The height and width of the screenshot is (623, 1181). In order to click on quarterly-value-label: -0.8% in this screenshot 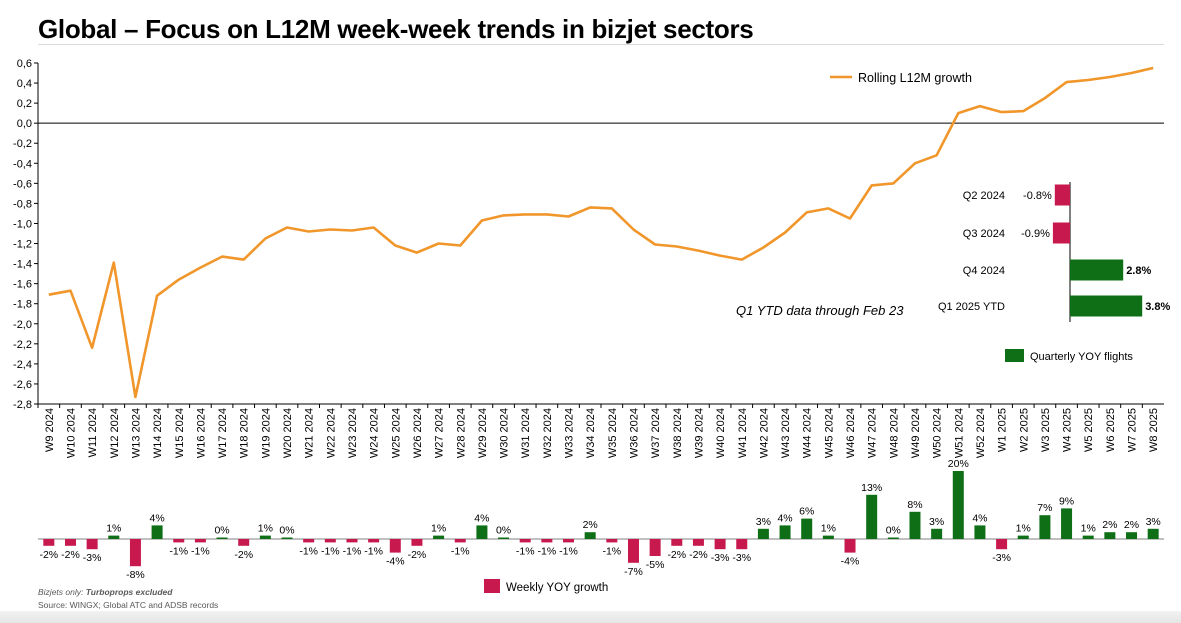, I will do `click(1037, 196)`.